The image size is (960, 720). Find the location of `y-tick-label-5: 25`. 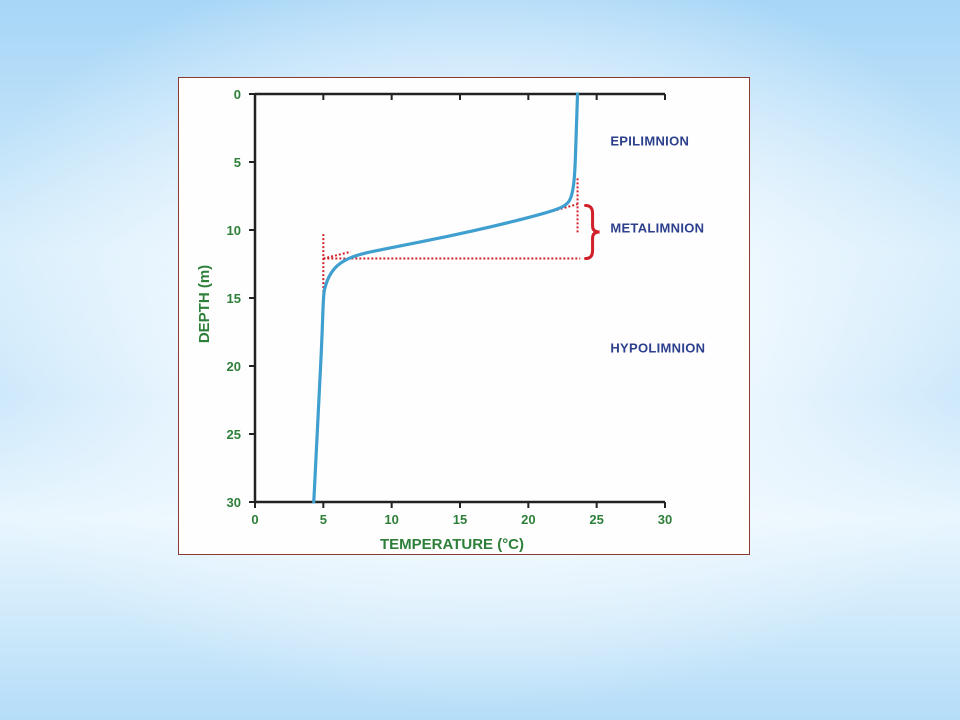

y-tick-label-5: 25 is located at coordinates (234, 434).